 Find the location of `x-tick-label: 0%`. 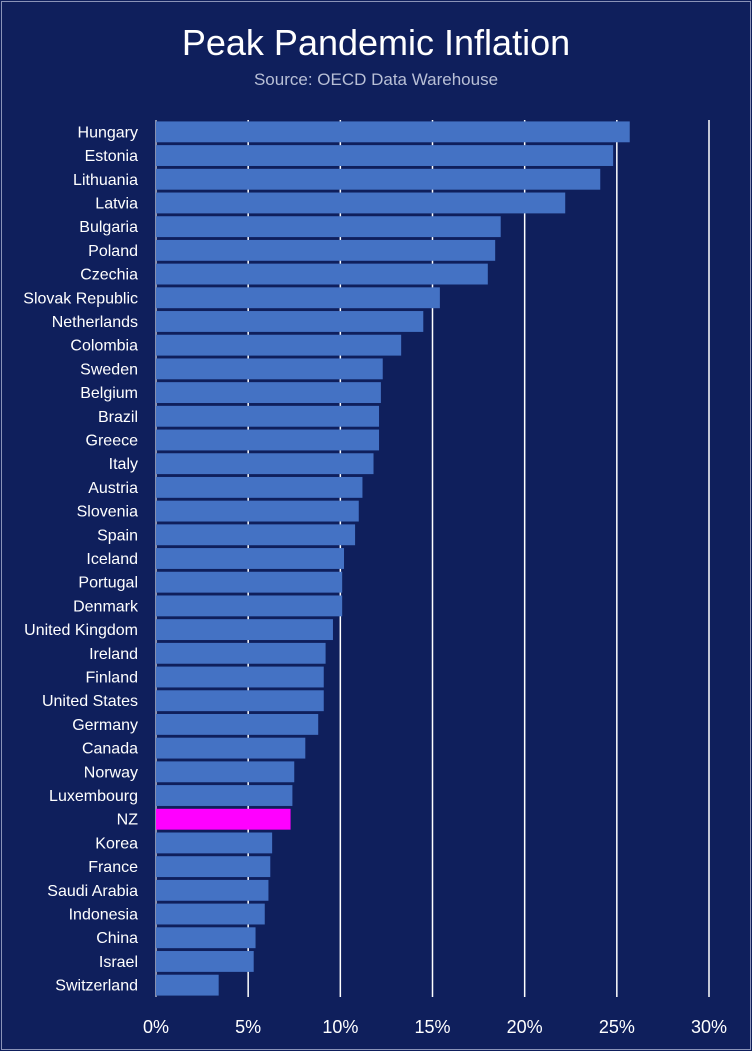

x-tick-label: 0% is located at coordinates (156, 1027).